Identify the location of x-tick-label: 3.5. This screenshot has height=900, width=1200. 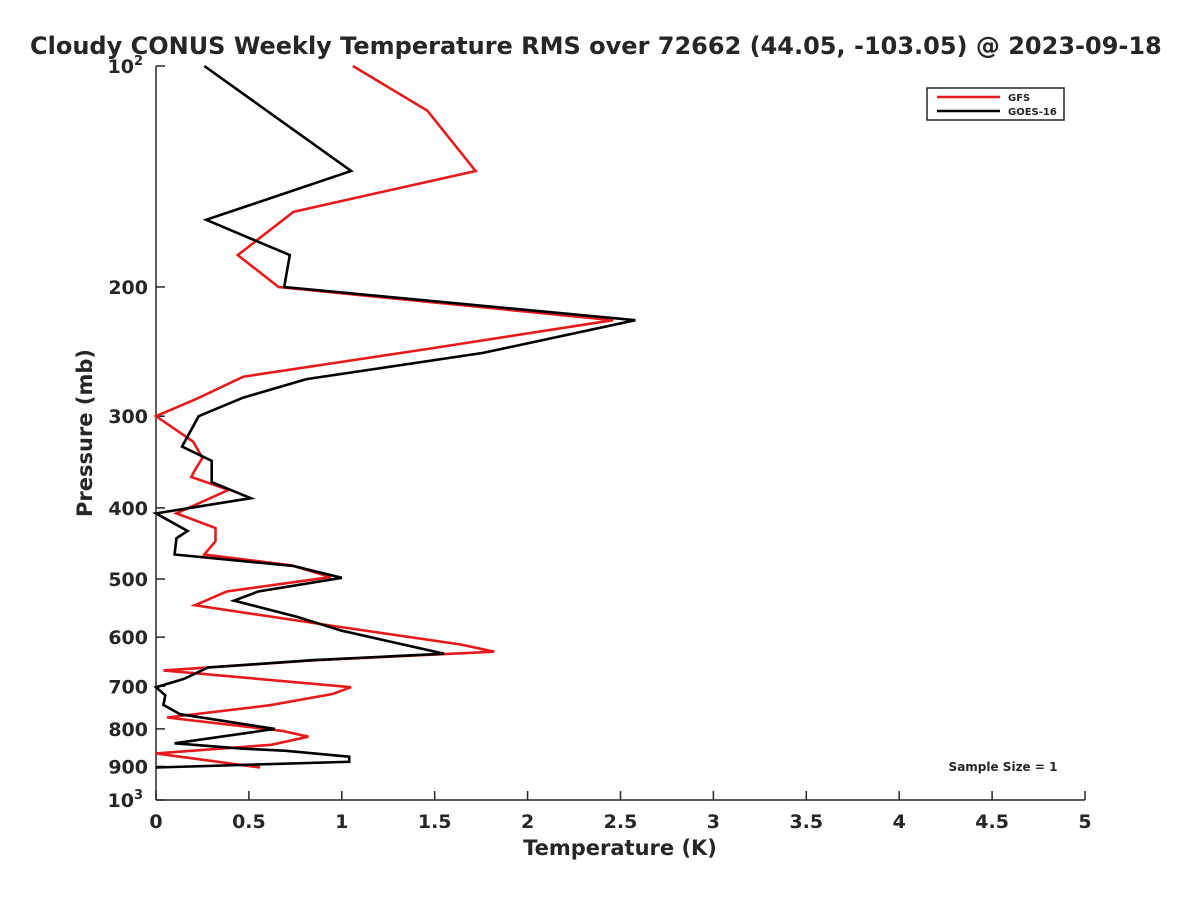
(806, 822).